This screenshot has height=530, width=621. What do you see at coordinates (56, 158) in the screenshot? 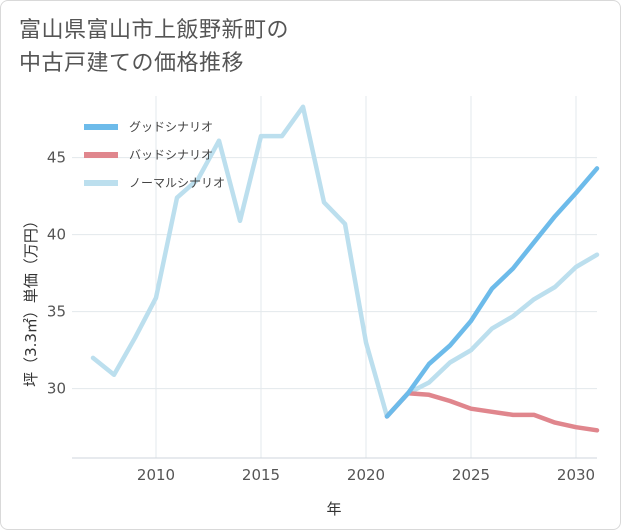
I see `y-tick-label: 45` at bounding box center [56, 158].